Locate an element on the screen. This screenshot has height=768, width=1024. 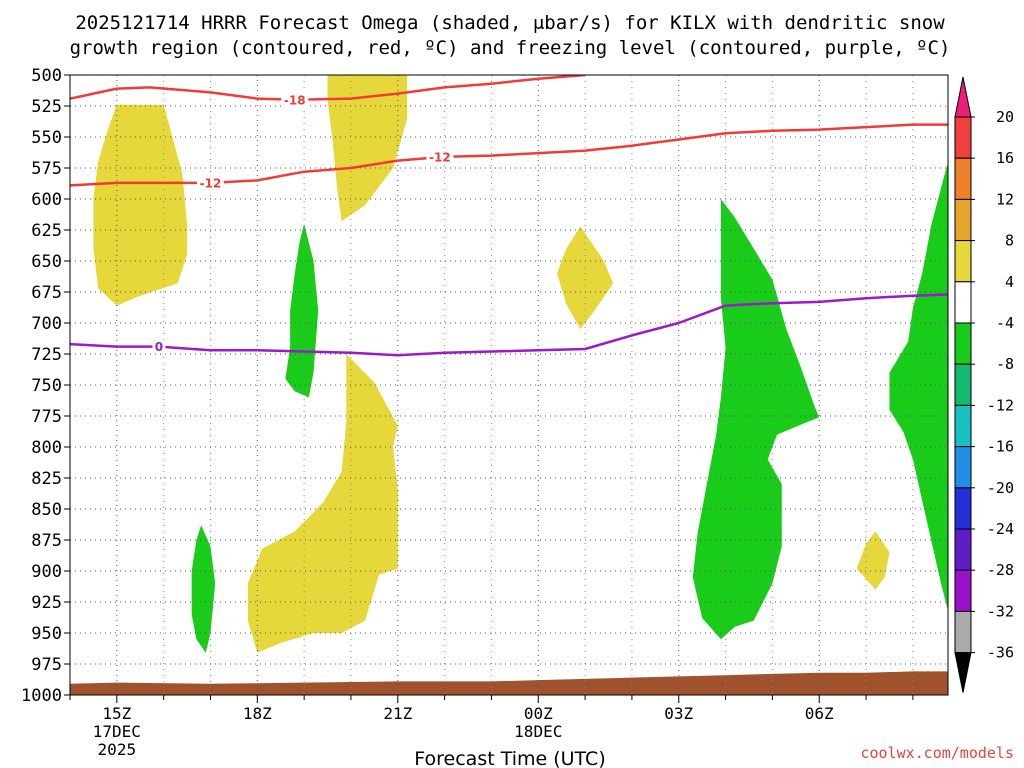
x-tick-label: 06Z is located at coordinates (819, 713).